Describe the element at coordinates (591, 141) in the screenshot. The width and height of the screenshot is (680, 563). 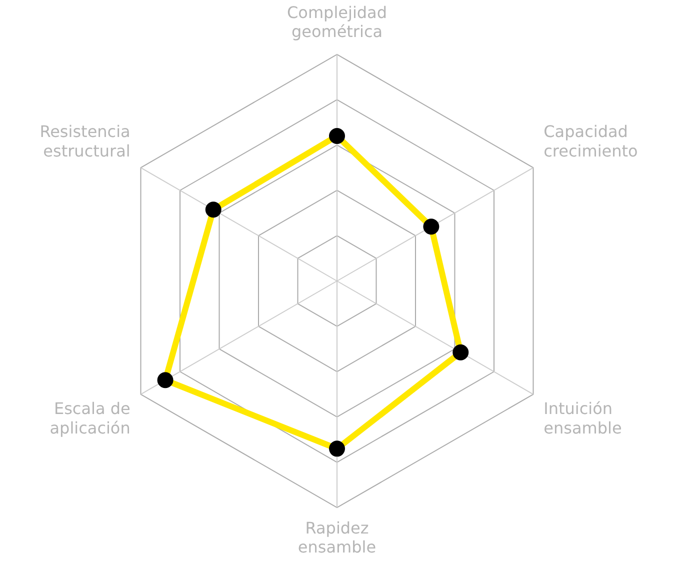
I see `spoke-label: Capacidad crecimiento` at that location.